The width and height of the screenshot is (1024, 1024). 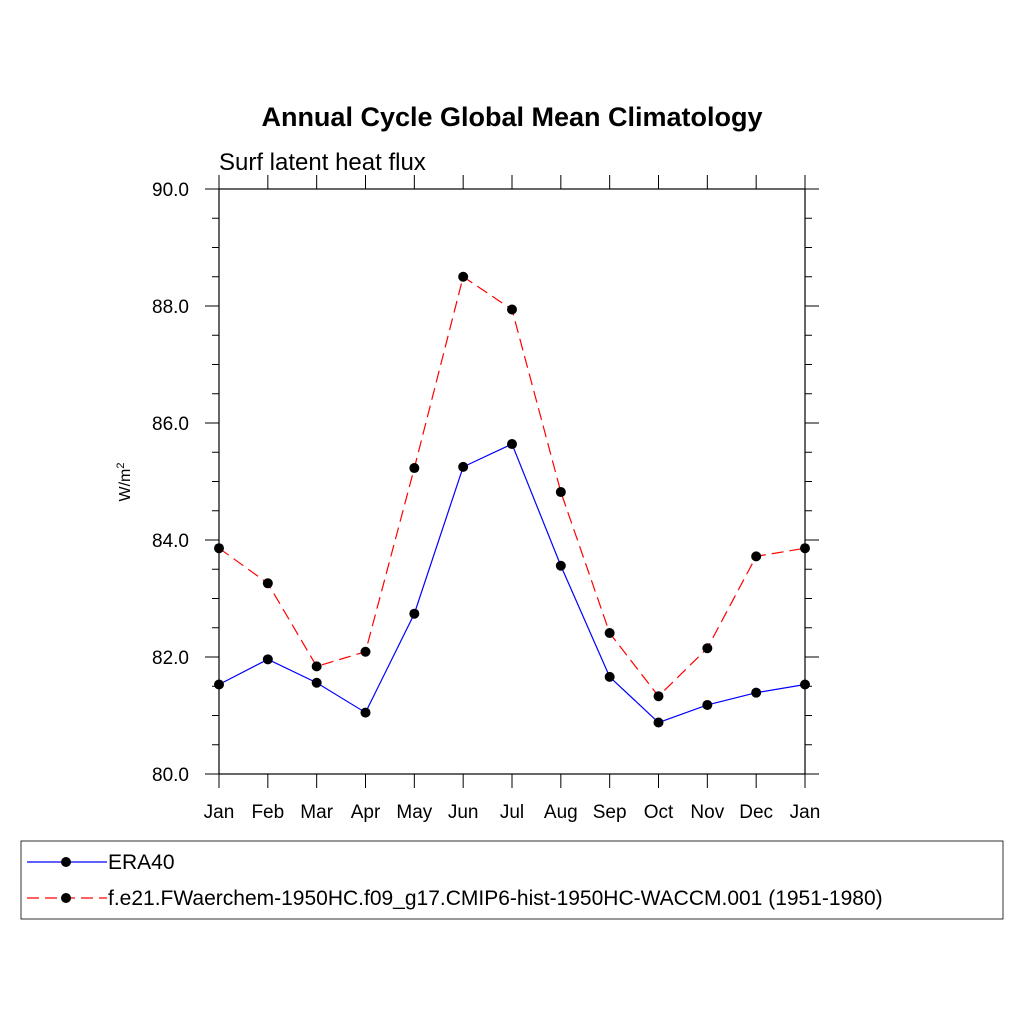 What do you see at coordinates (124, 482) in the screenshot?
I see `y-axis-label: W/m2` at bounding box center [124, 482].